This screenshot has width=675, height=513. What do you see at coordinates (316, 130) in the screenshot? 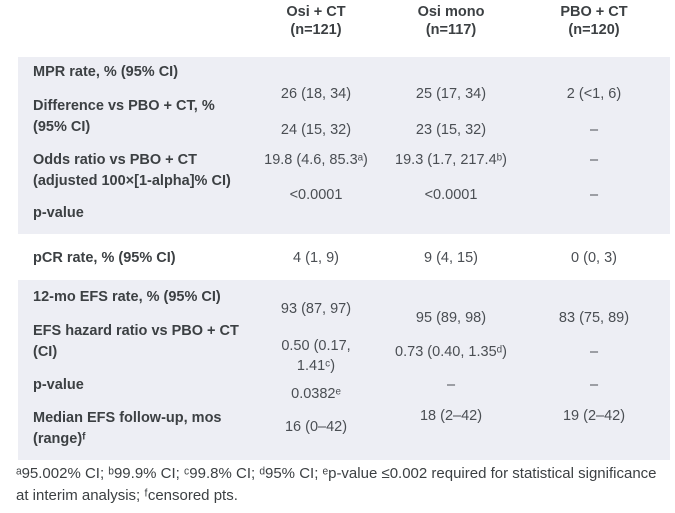
I see `value-cell: 24 (15, 32)` at bounding box center [316, 130].